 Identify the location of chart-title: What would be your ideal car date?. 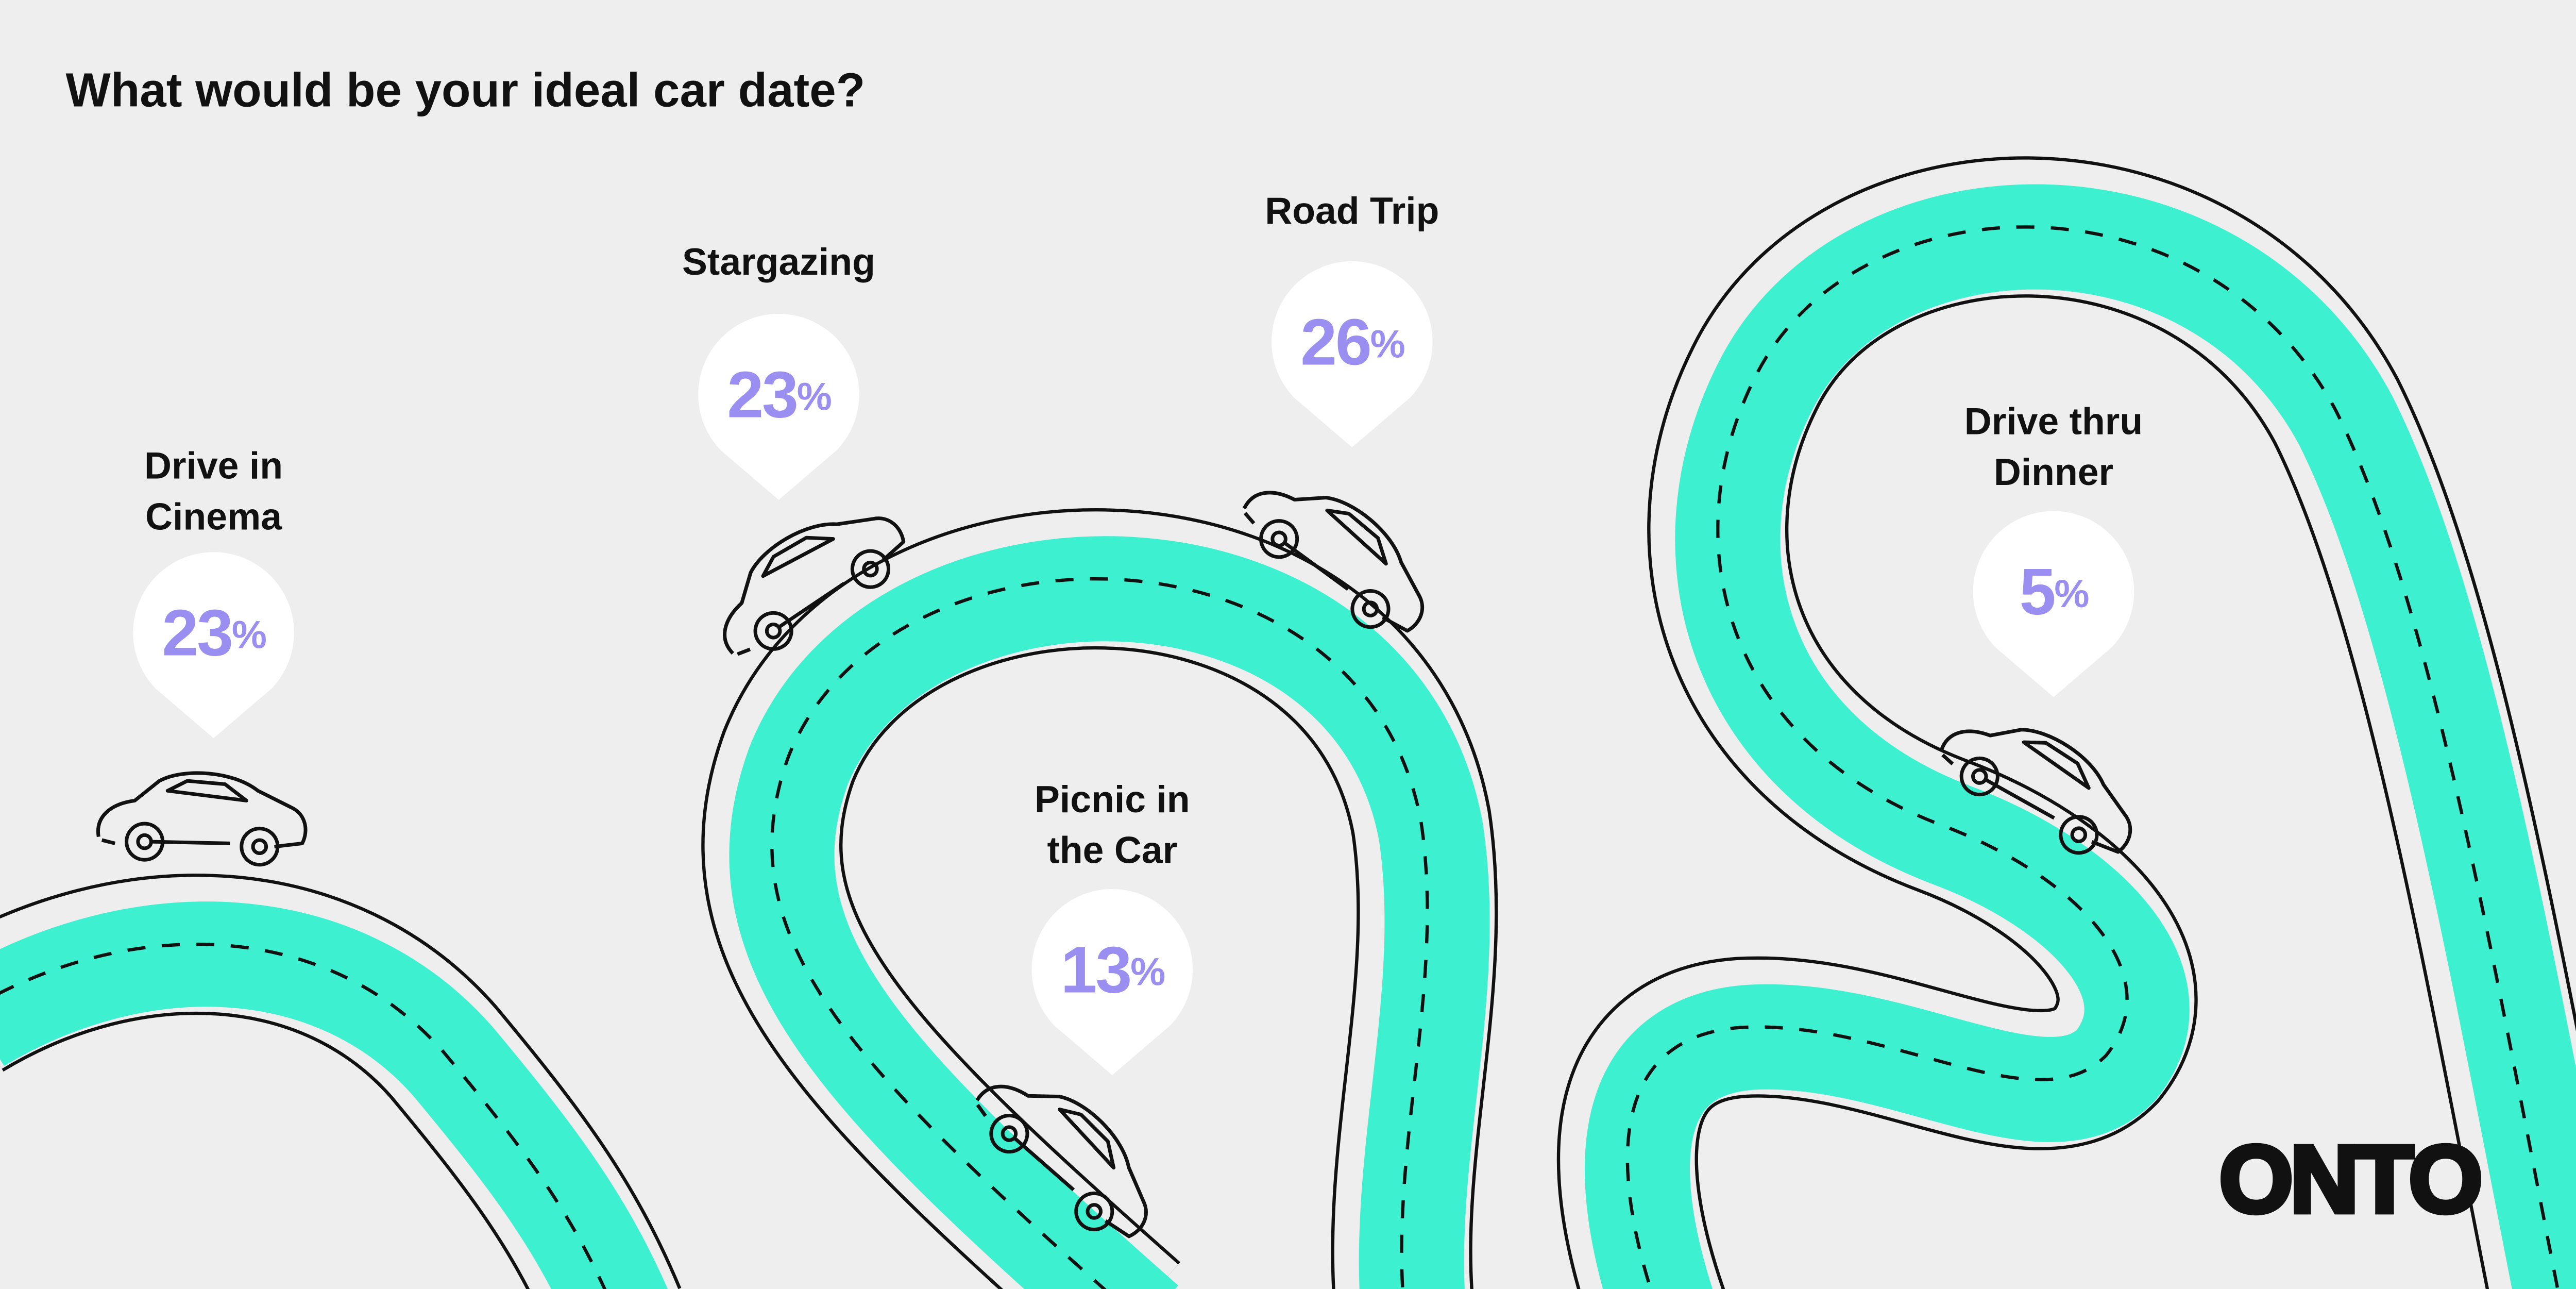
(466, 90).